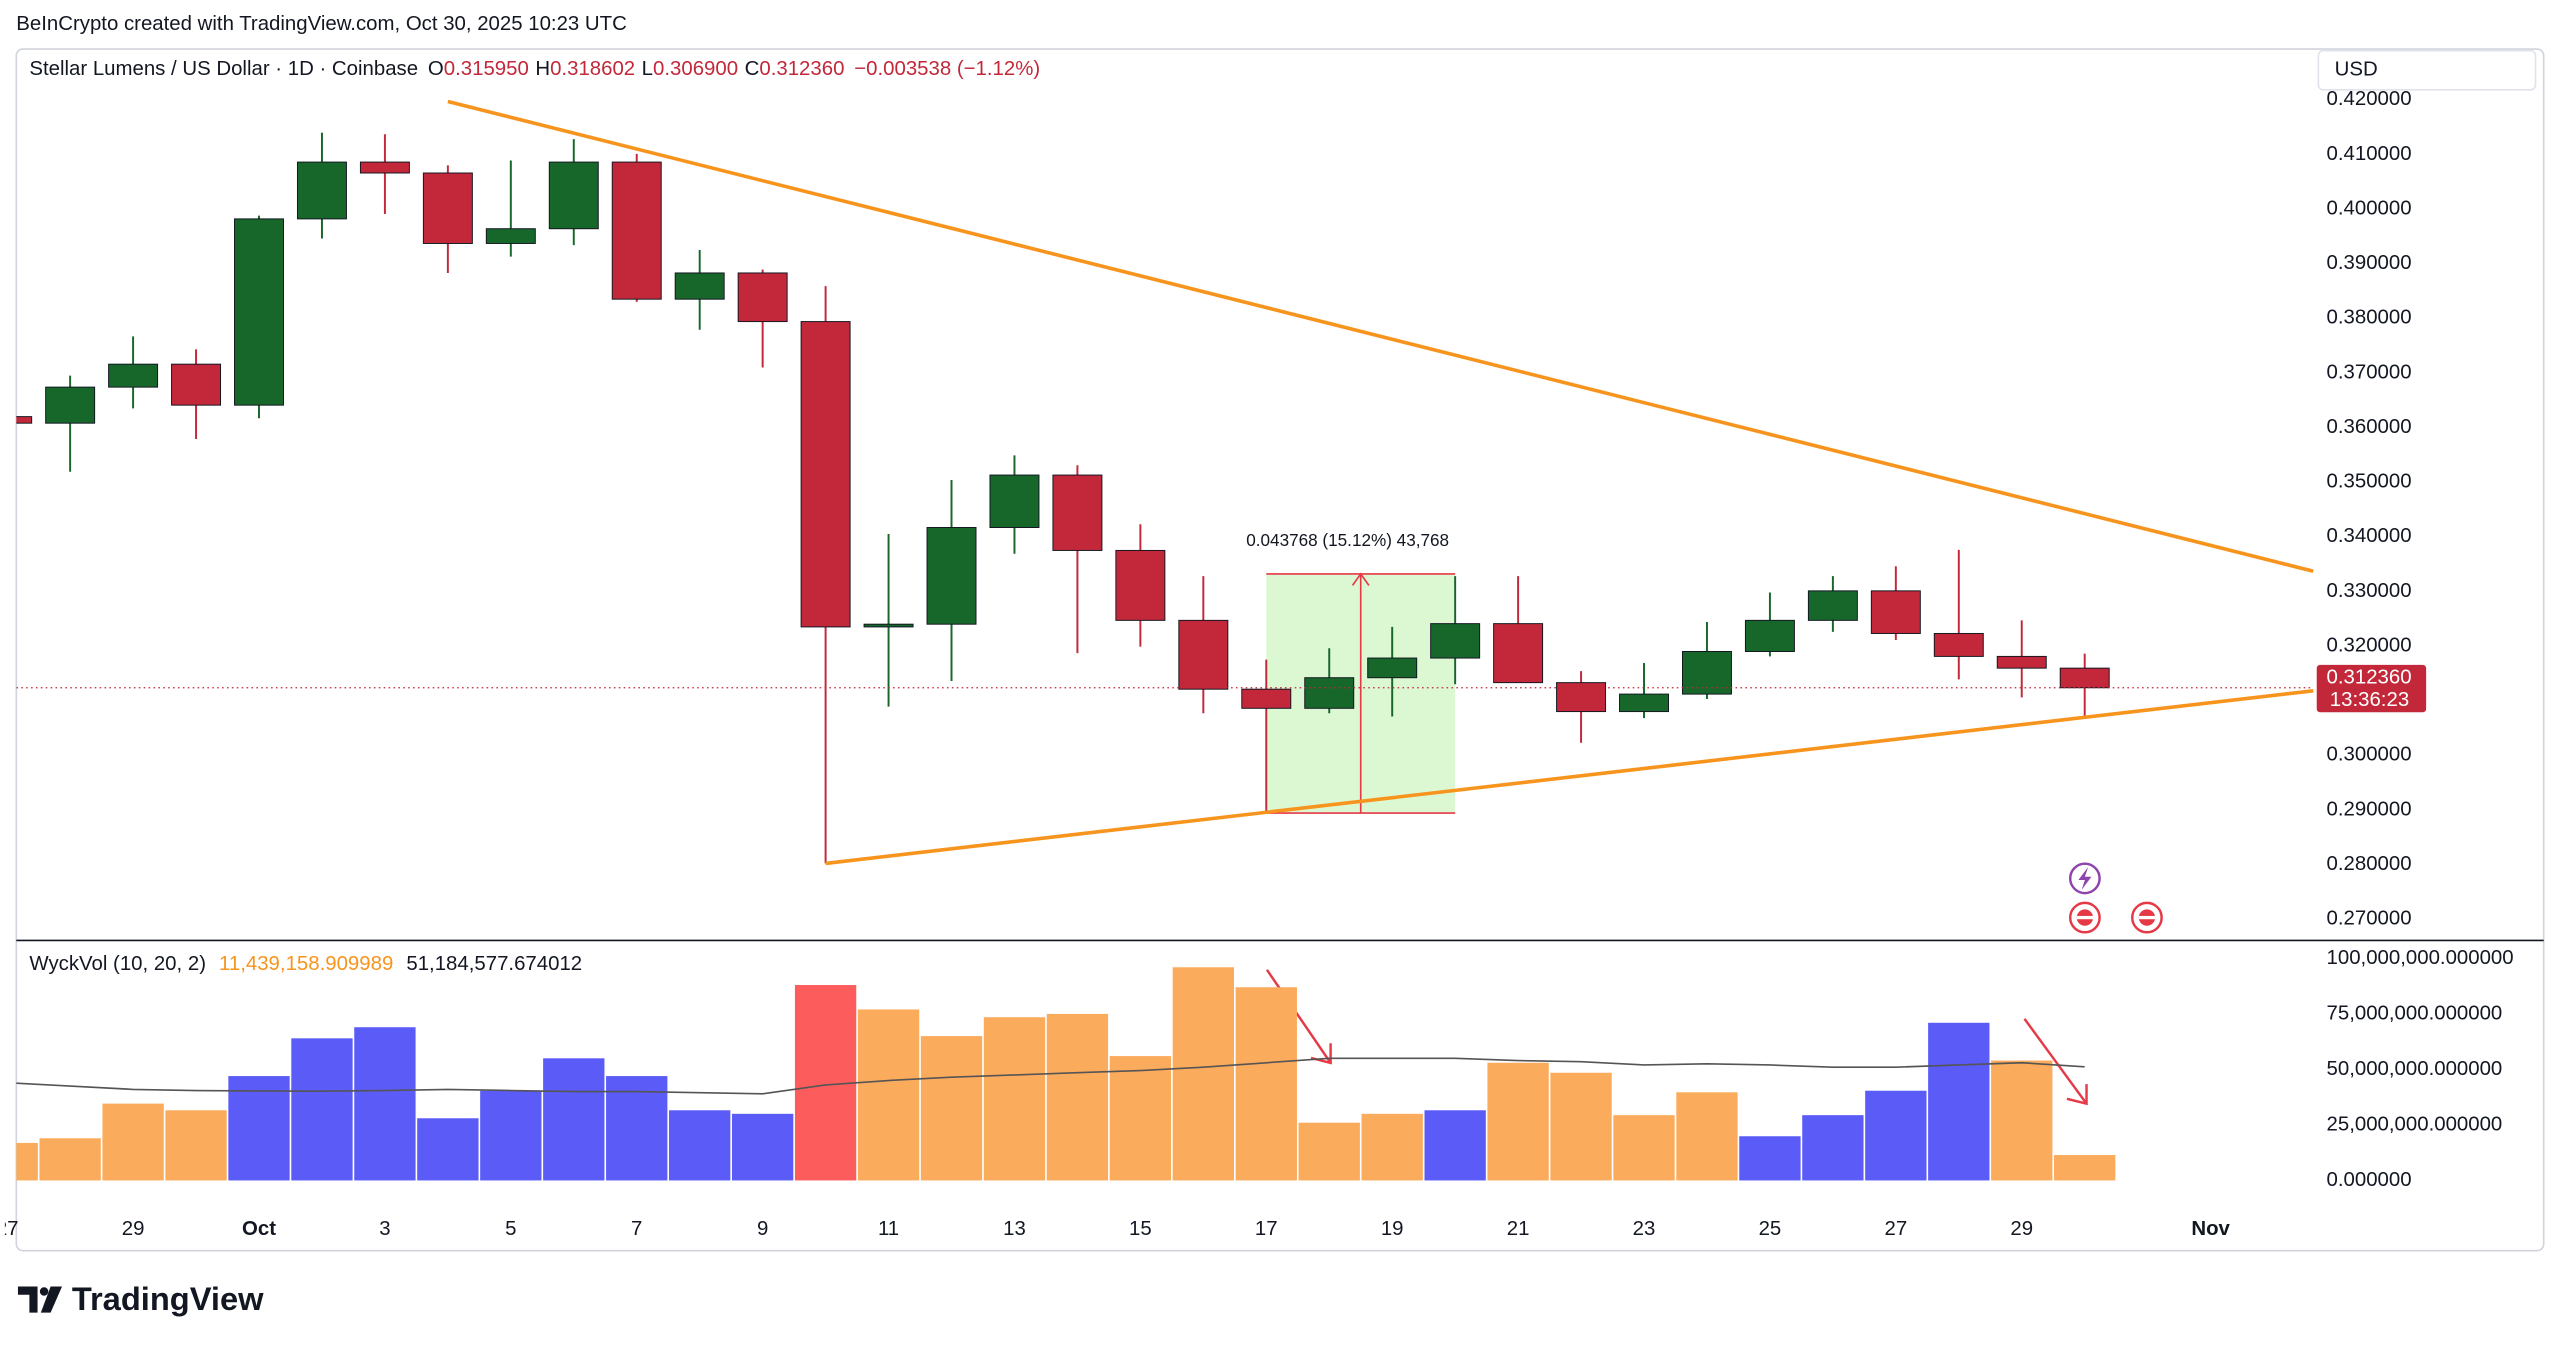 This screenshot has width=2560, height=1347. I want to click on last-price-label: 0.312360, so click(2369, 677).